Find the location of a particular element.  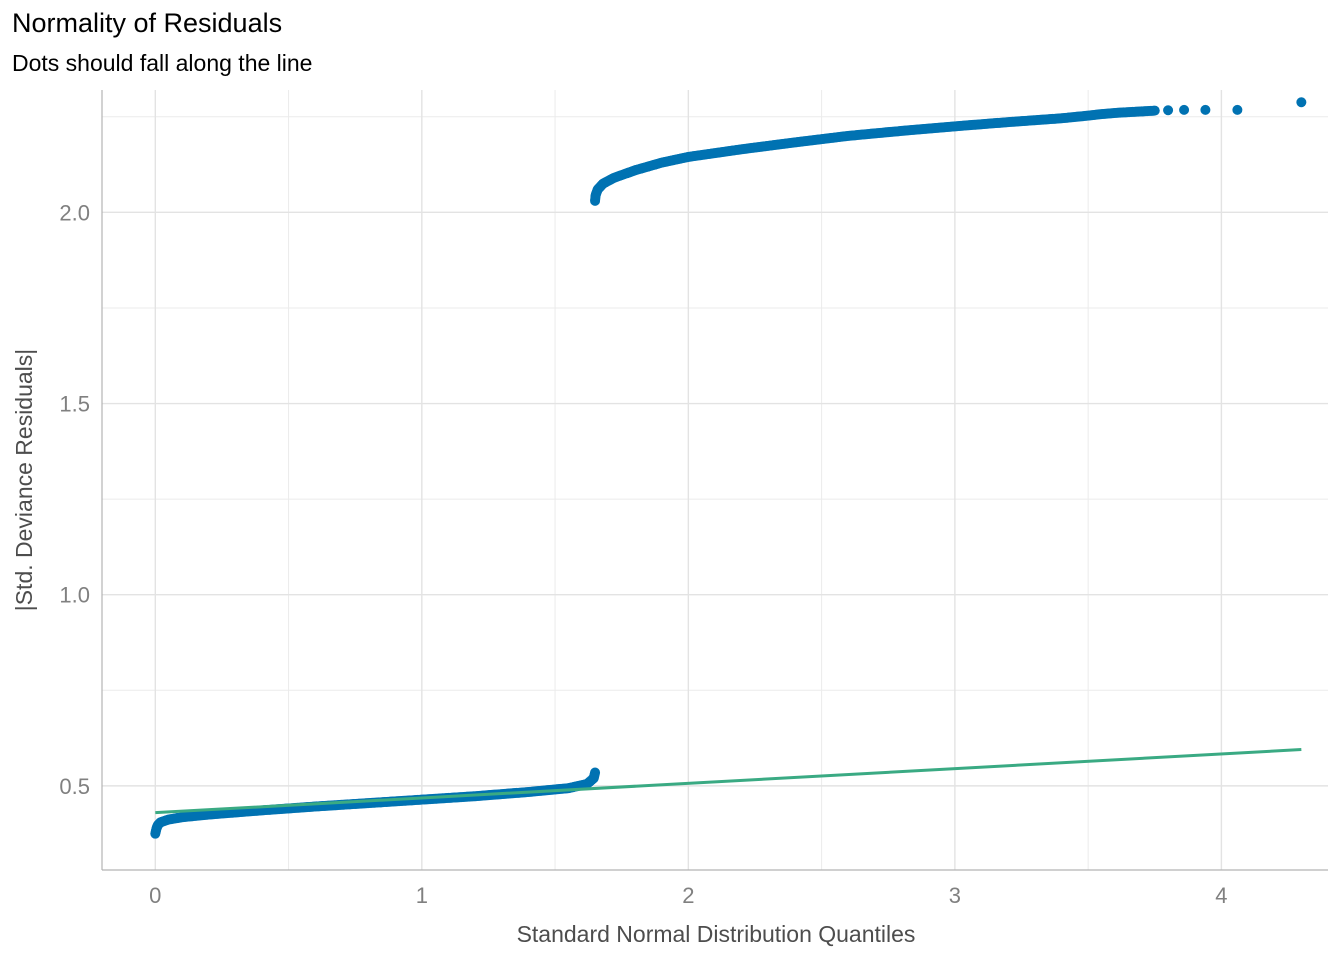

x-tick-label: 0 is located at coordinates (155, 895).